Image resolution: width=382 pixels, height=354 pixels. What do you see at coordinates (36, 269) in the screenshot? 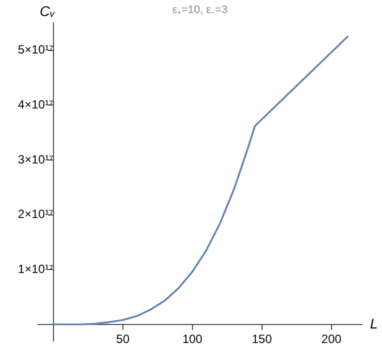
I see `y-tick-label: 1×10¹⁷` at bounding box center [36, 269].